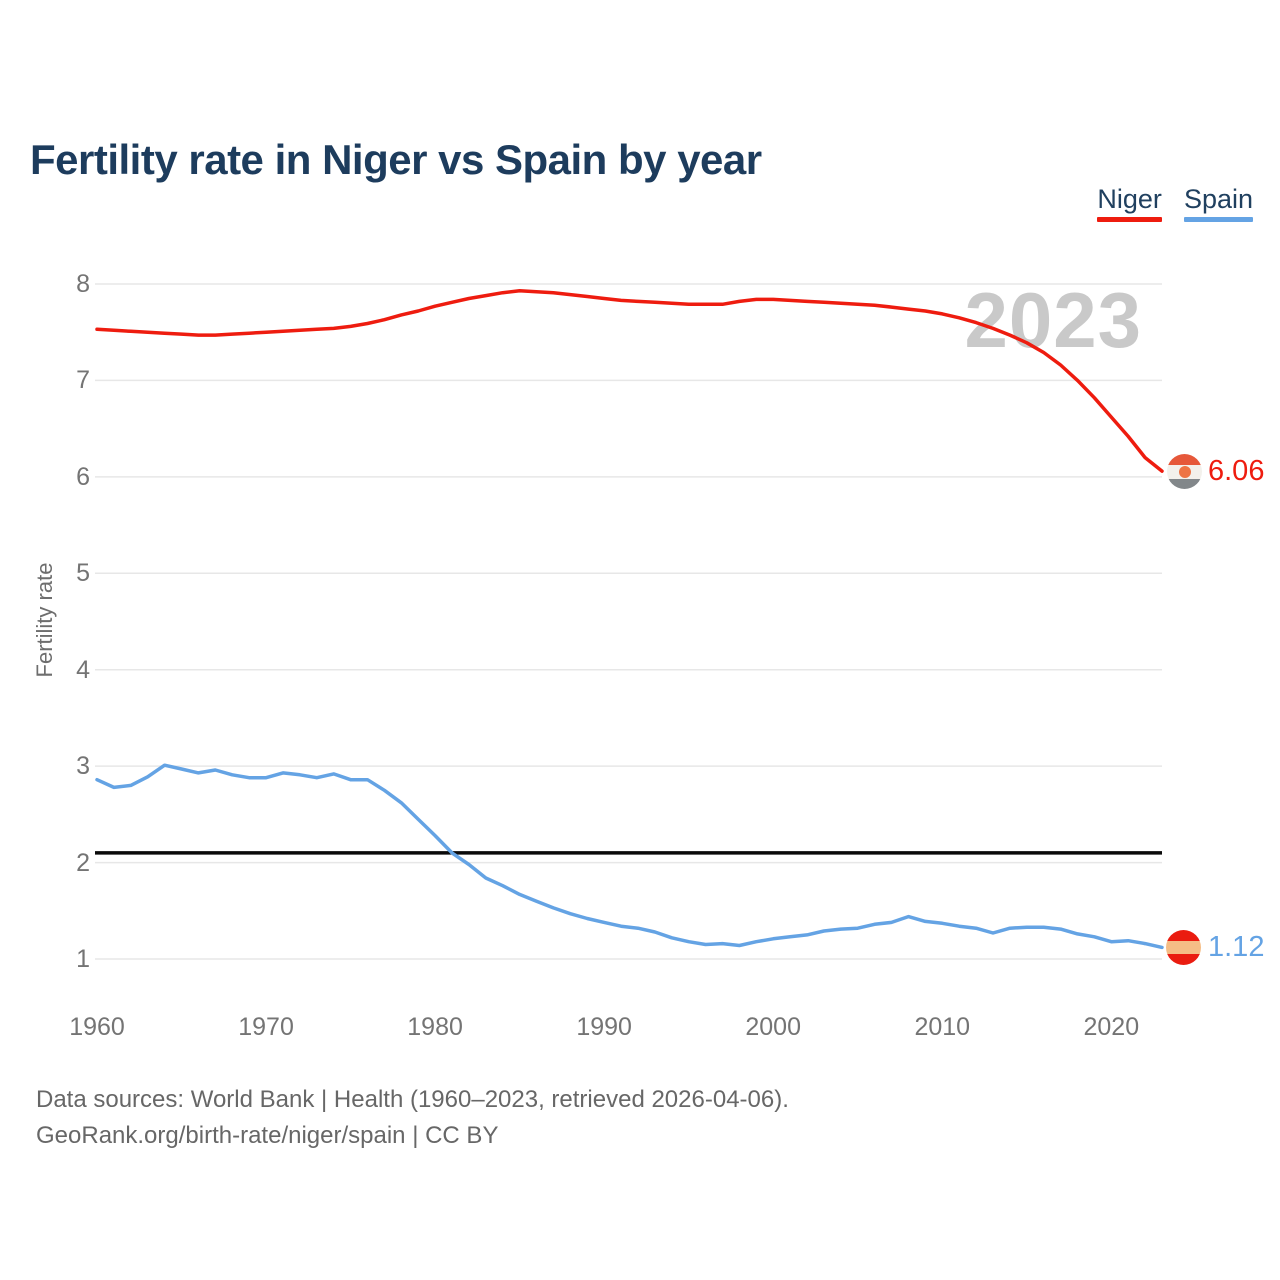  I want to click on niger-flag-icon, so click(1184, 471).